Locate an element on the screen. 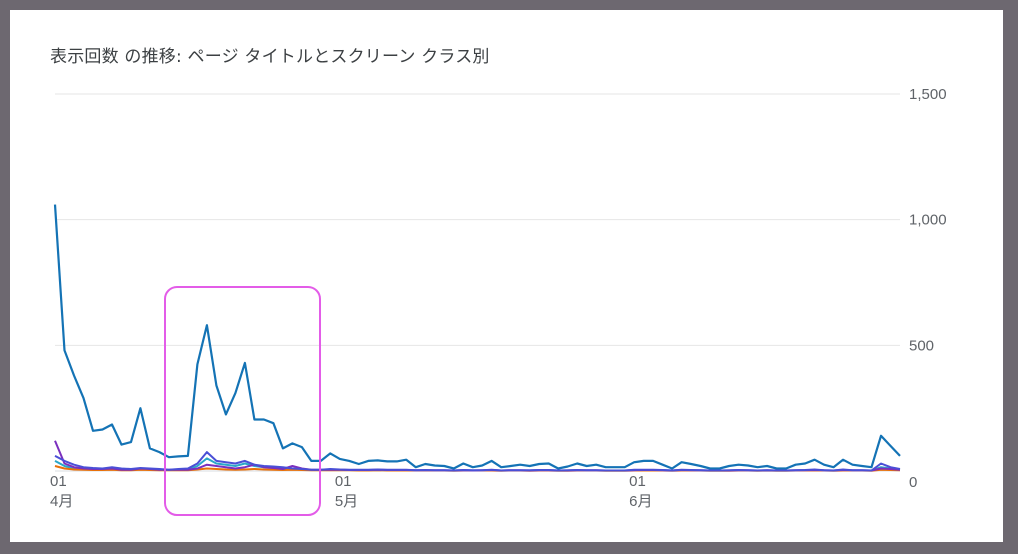 The width and height of the screenshot is (1018, 554). chart-title: 表示回数 の推移: ページ タイトルとスクリーン クラス別 is located at coordinates (270, 57).